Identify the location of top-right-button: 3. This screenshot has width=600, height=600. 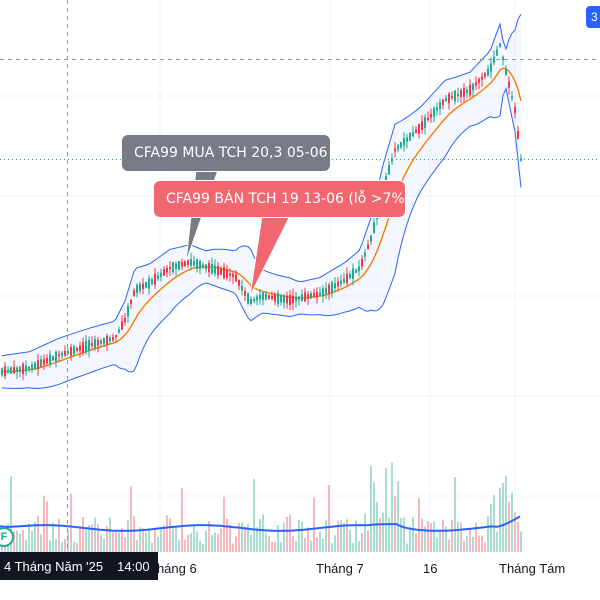
(593, 17).